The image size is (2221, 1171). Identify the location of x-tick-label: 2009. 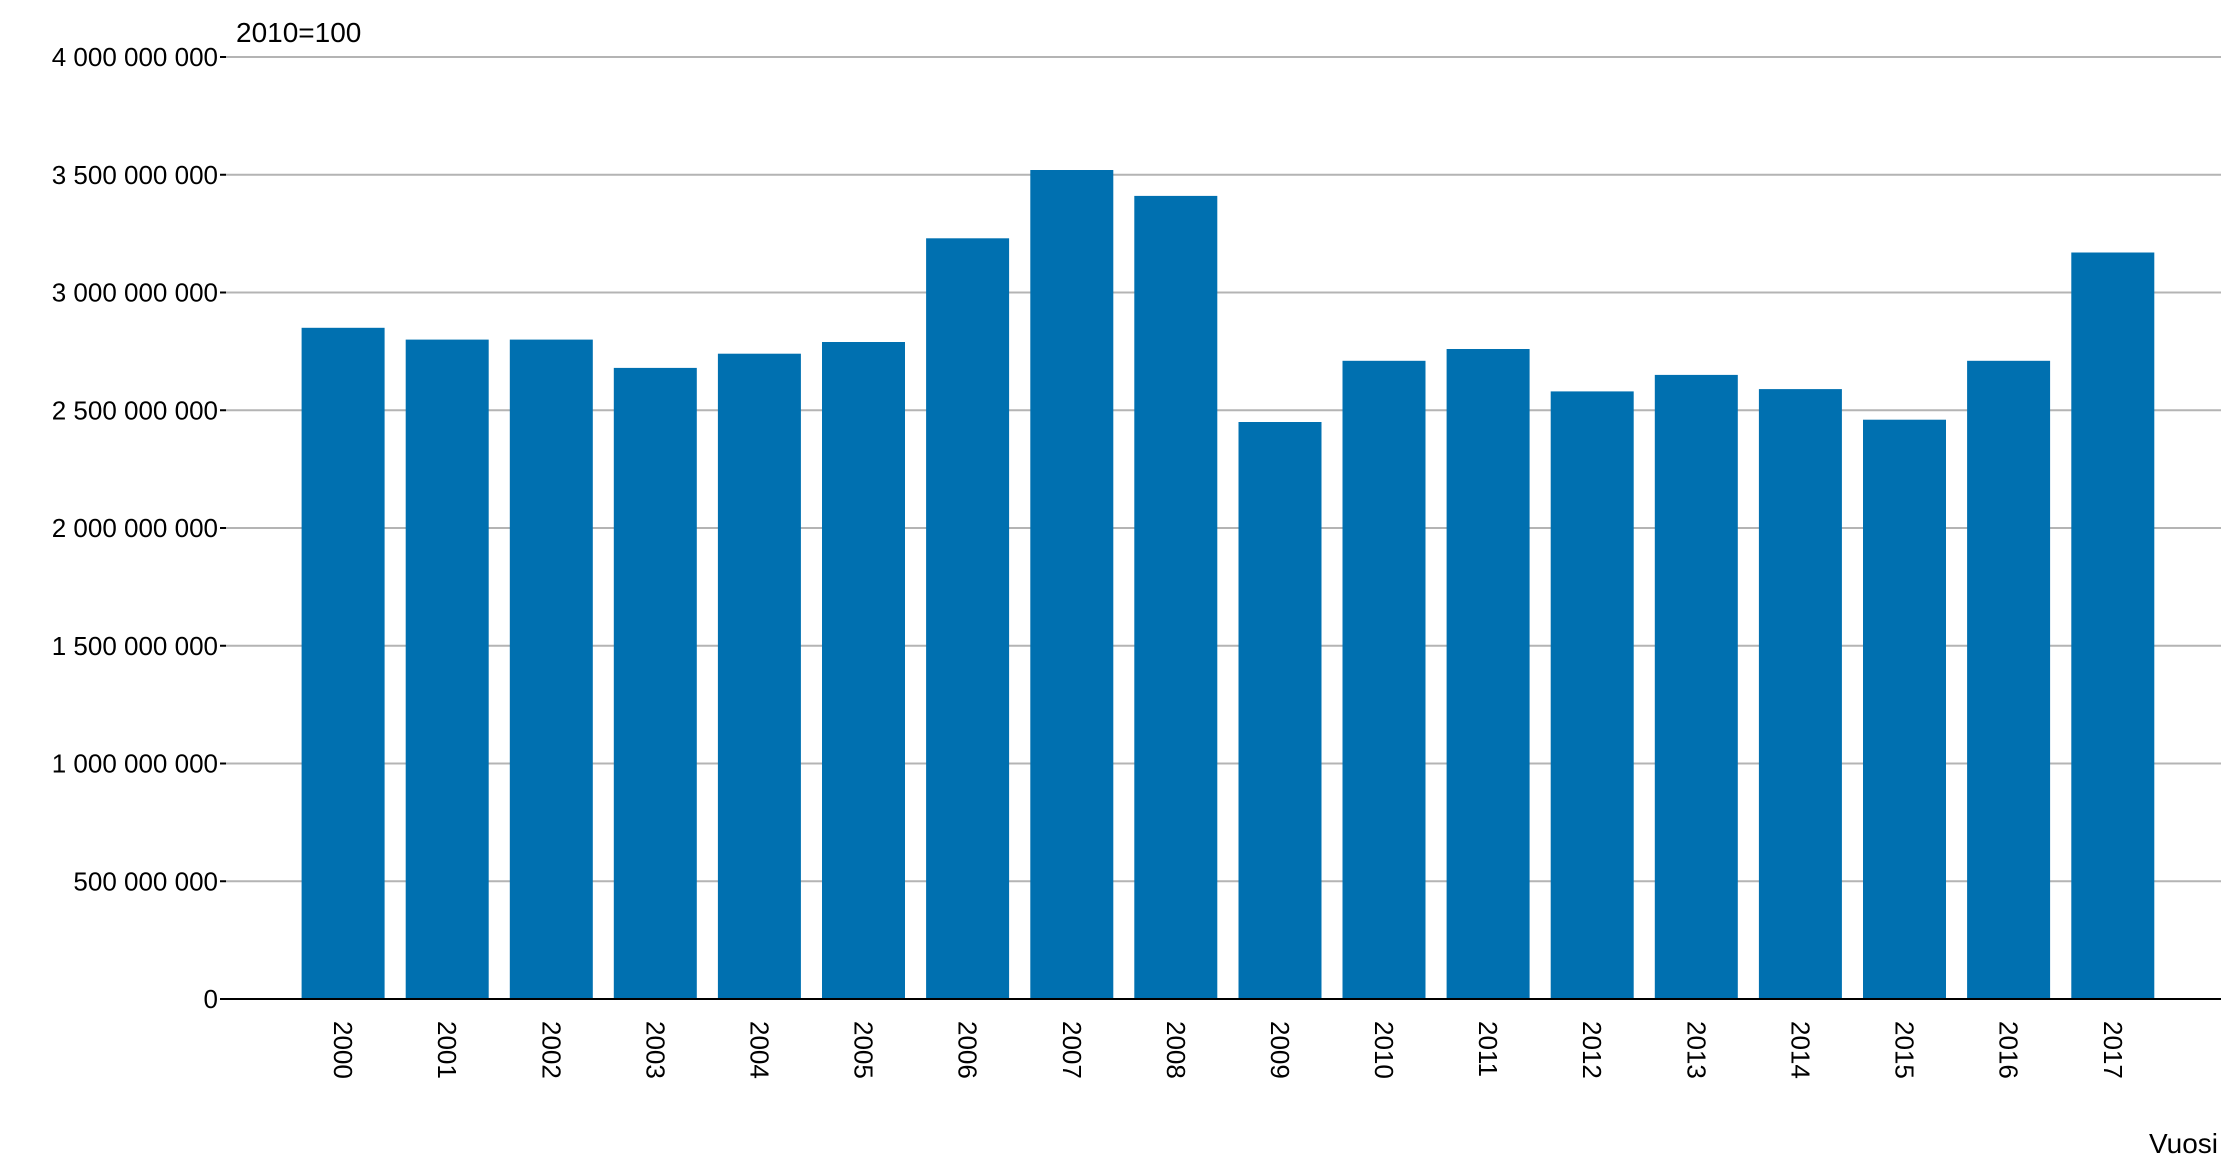
(1280, 1050).